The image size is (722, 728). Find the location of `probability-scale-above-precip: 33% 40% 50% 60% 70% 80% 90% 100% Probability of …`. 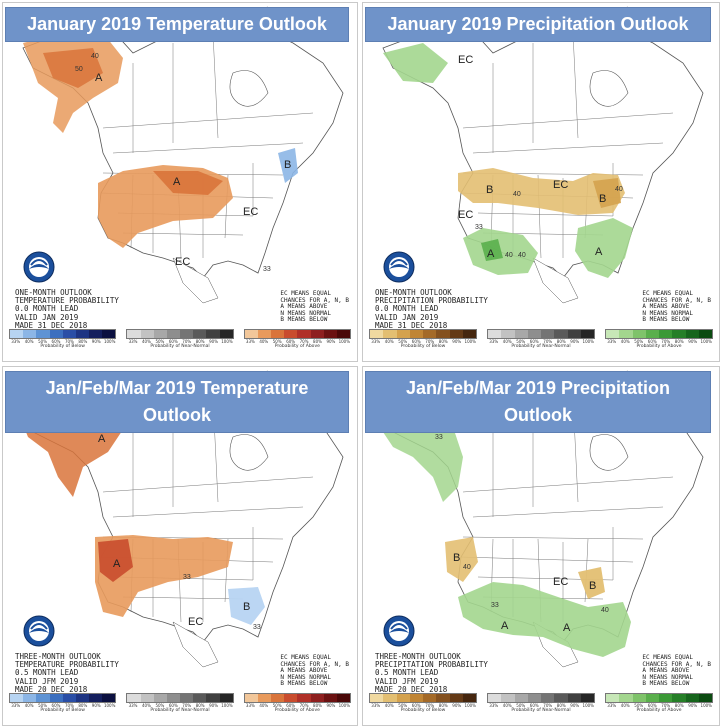

probability-scale-above-precip: 33% 40% 50% 60% 70% 80% 90% 100% Probability of … is located at coordinates (659, 342).